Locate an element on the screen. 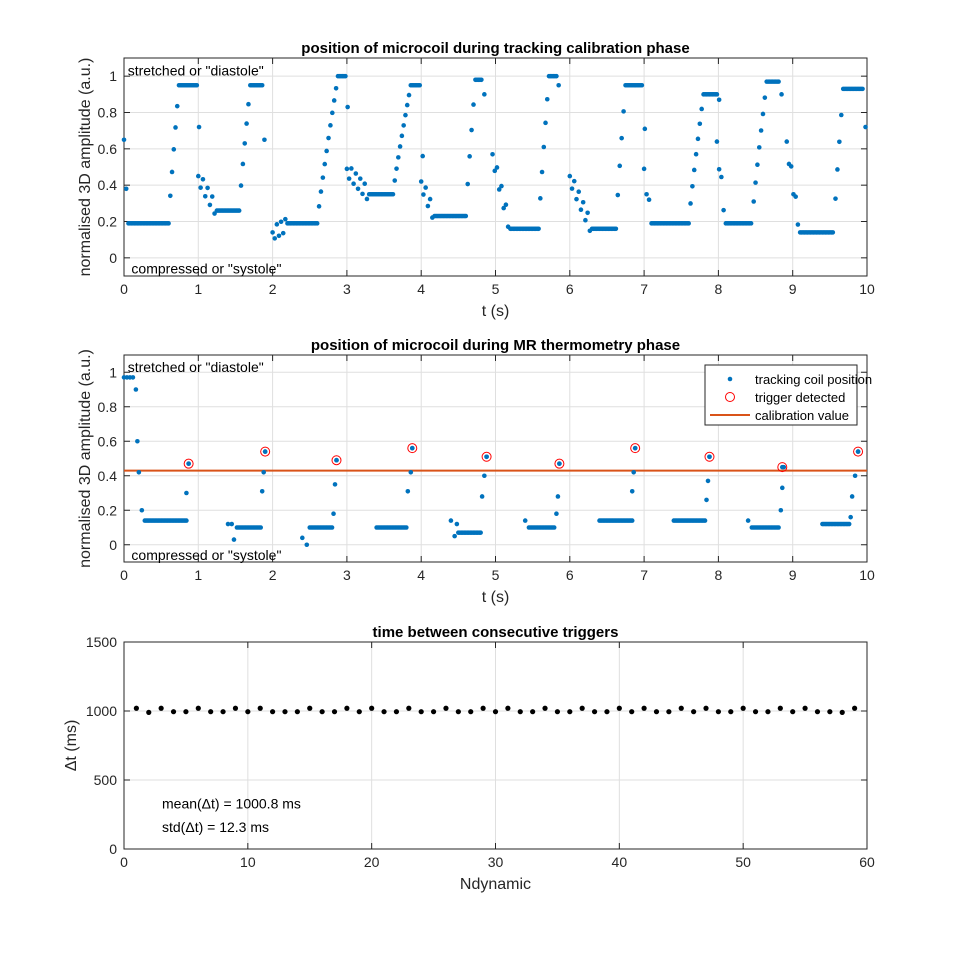 This screenshot has width=958, height=959. legend-trigger-symbol is located at coordinates (730, 397).